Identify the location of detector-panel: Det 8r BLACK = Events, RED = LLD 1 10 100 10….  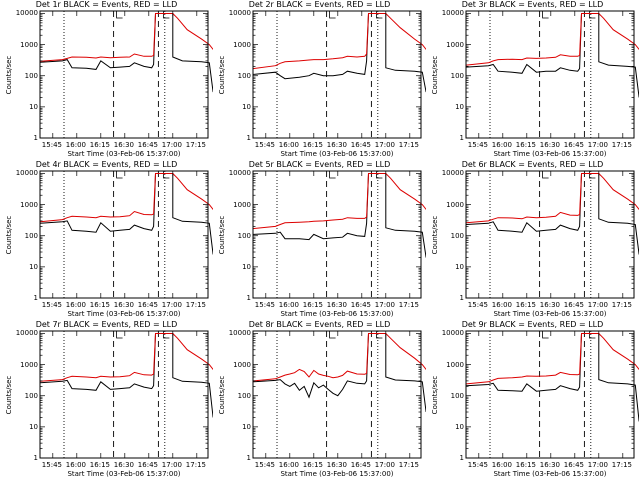
(319, 400).